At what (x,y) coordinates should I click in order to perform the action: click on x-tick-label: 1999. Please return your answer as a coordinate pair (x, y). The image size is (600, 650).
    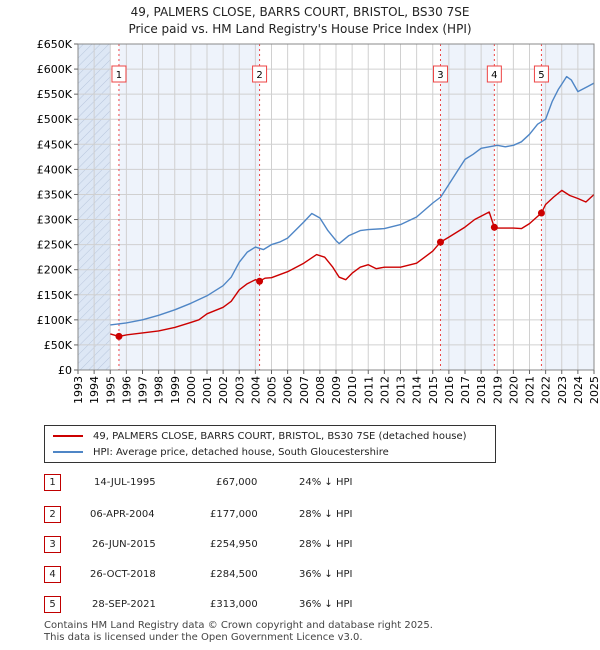
    Looking at the image, I should click on (175, 390).